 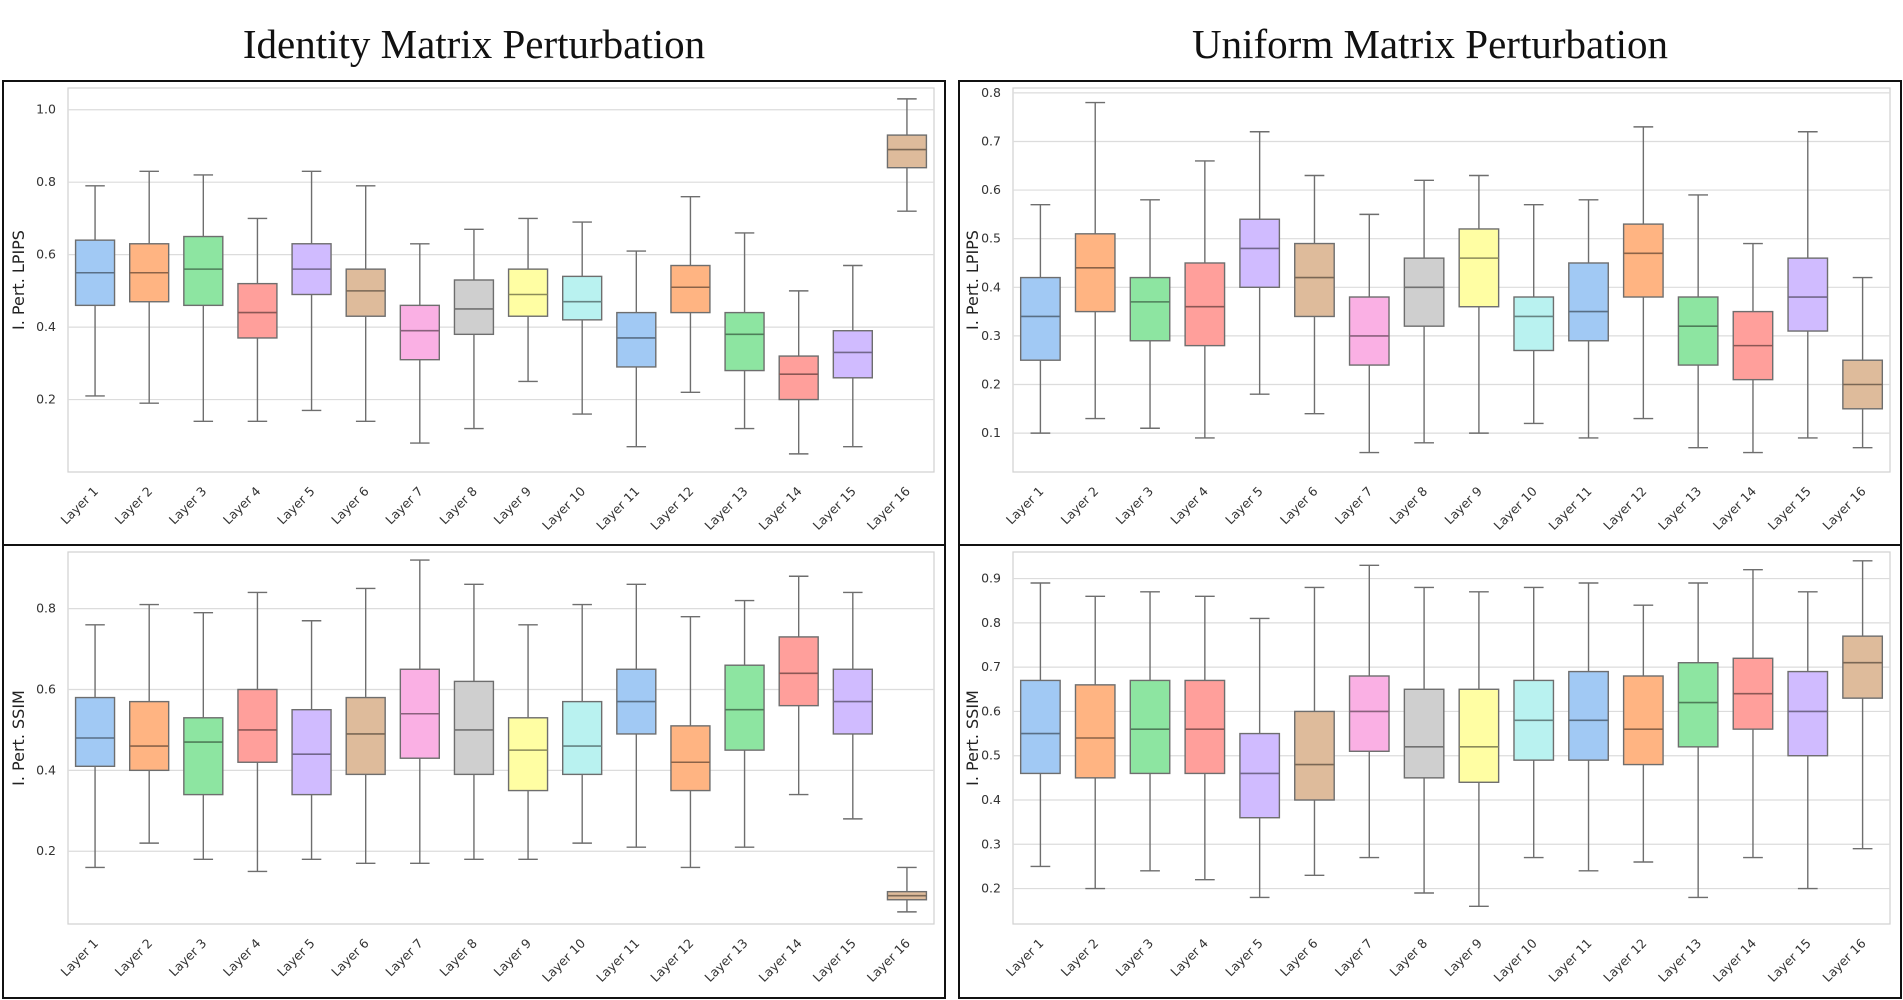 What do you see at coordinates (972, 280) in the screenshot?
I see `y-axis-label: I. Pert. LPIPS` at bounding box center [972, 280].